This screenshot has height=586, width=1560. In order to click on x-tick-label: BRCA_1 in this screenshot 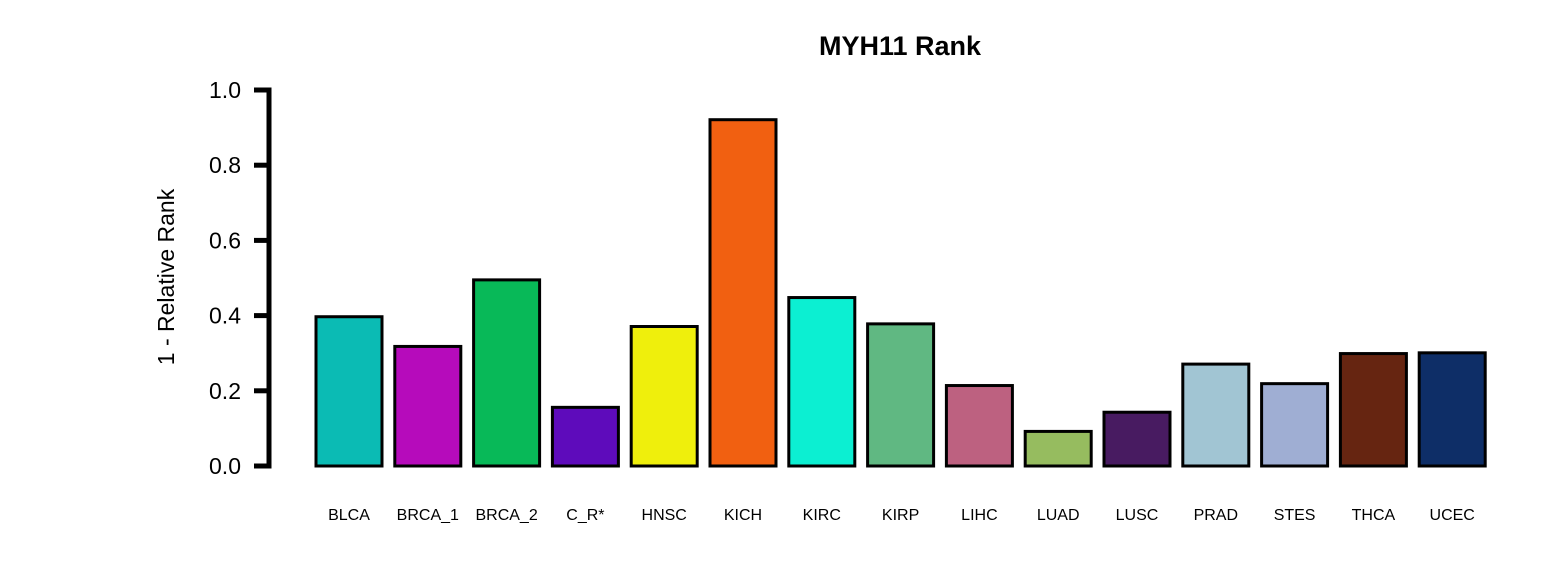, I will do `click(428, 515)`.